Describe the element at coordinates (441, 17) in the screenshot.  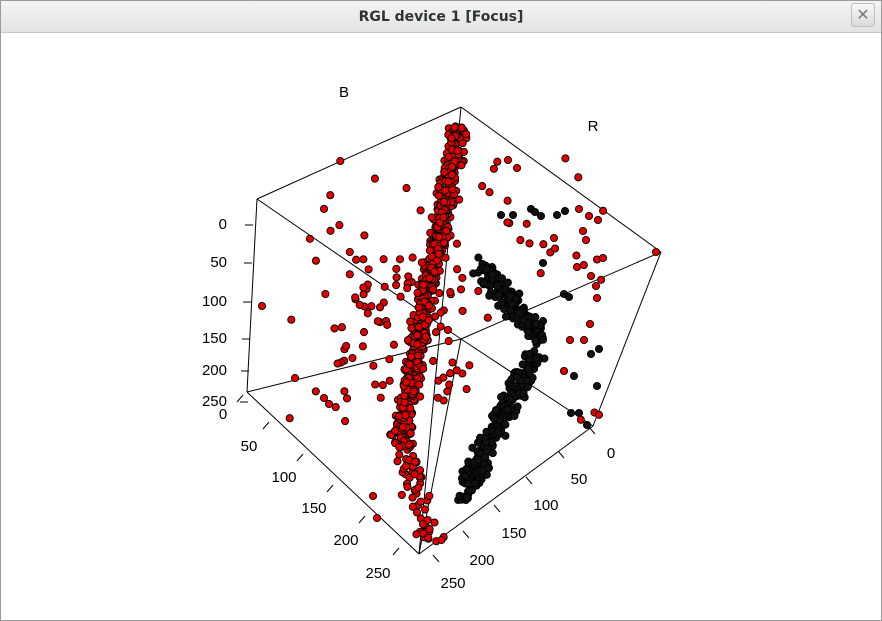
I see `title-bar: RGL device 1 [Focus] ✕` at that location.